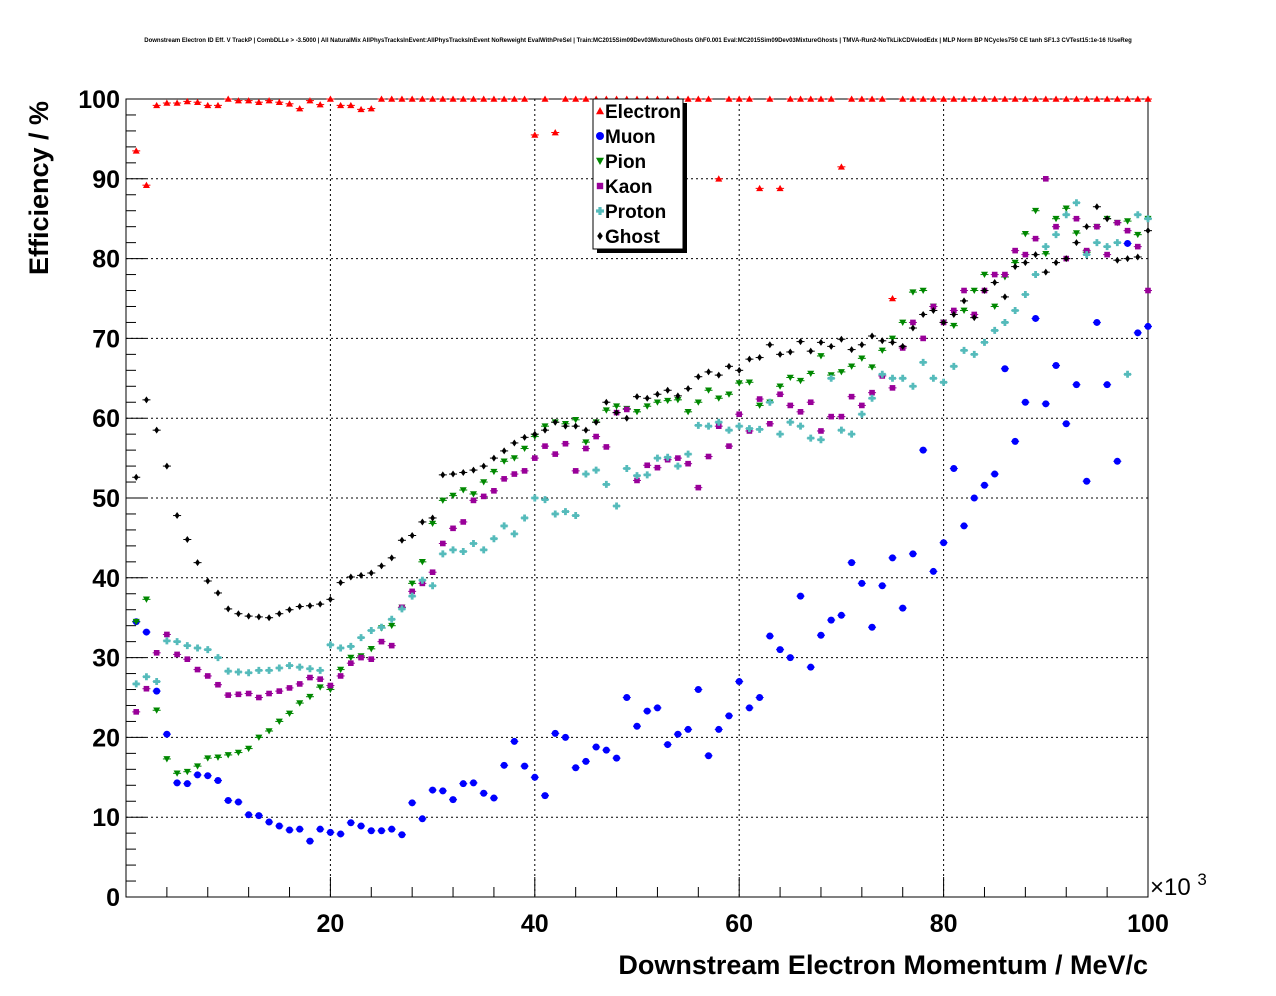 This screenshot has width=1276, height=996. Describe the element at coordinates (883, 965) in the screenshot. I see `x-axis-label: Downstream Electron Momentum / MeV/c` at that location.